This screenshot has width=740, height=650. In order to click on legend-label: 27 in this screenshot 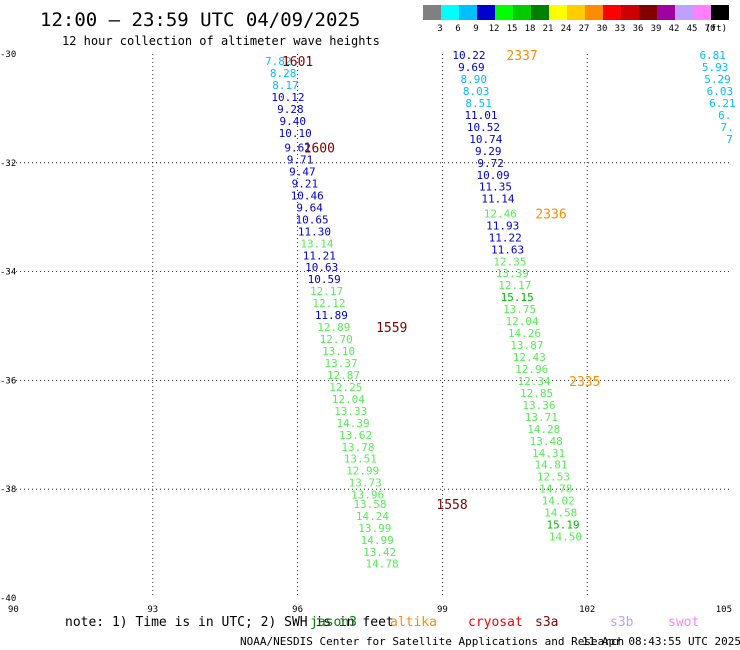, I will do `click(584, 29)`.